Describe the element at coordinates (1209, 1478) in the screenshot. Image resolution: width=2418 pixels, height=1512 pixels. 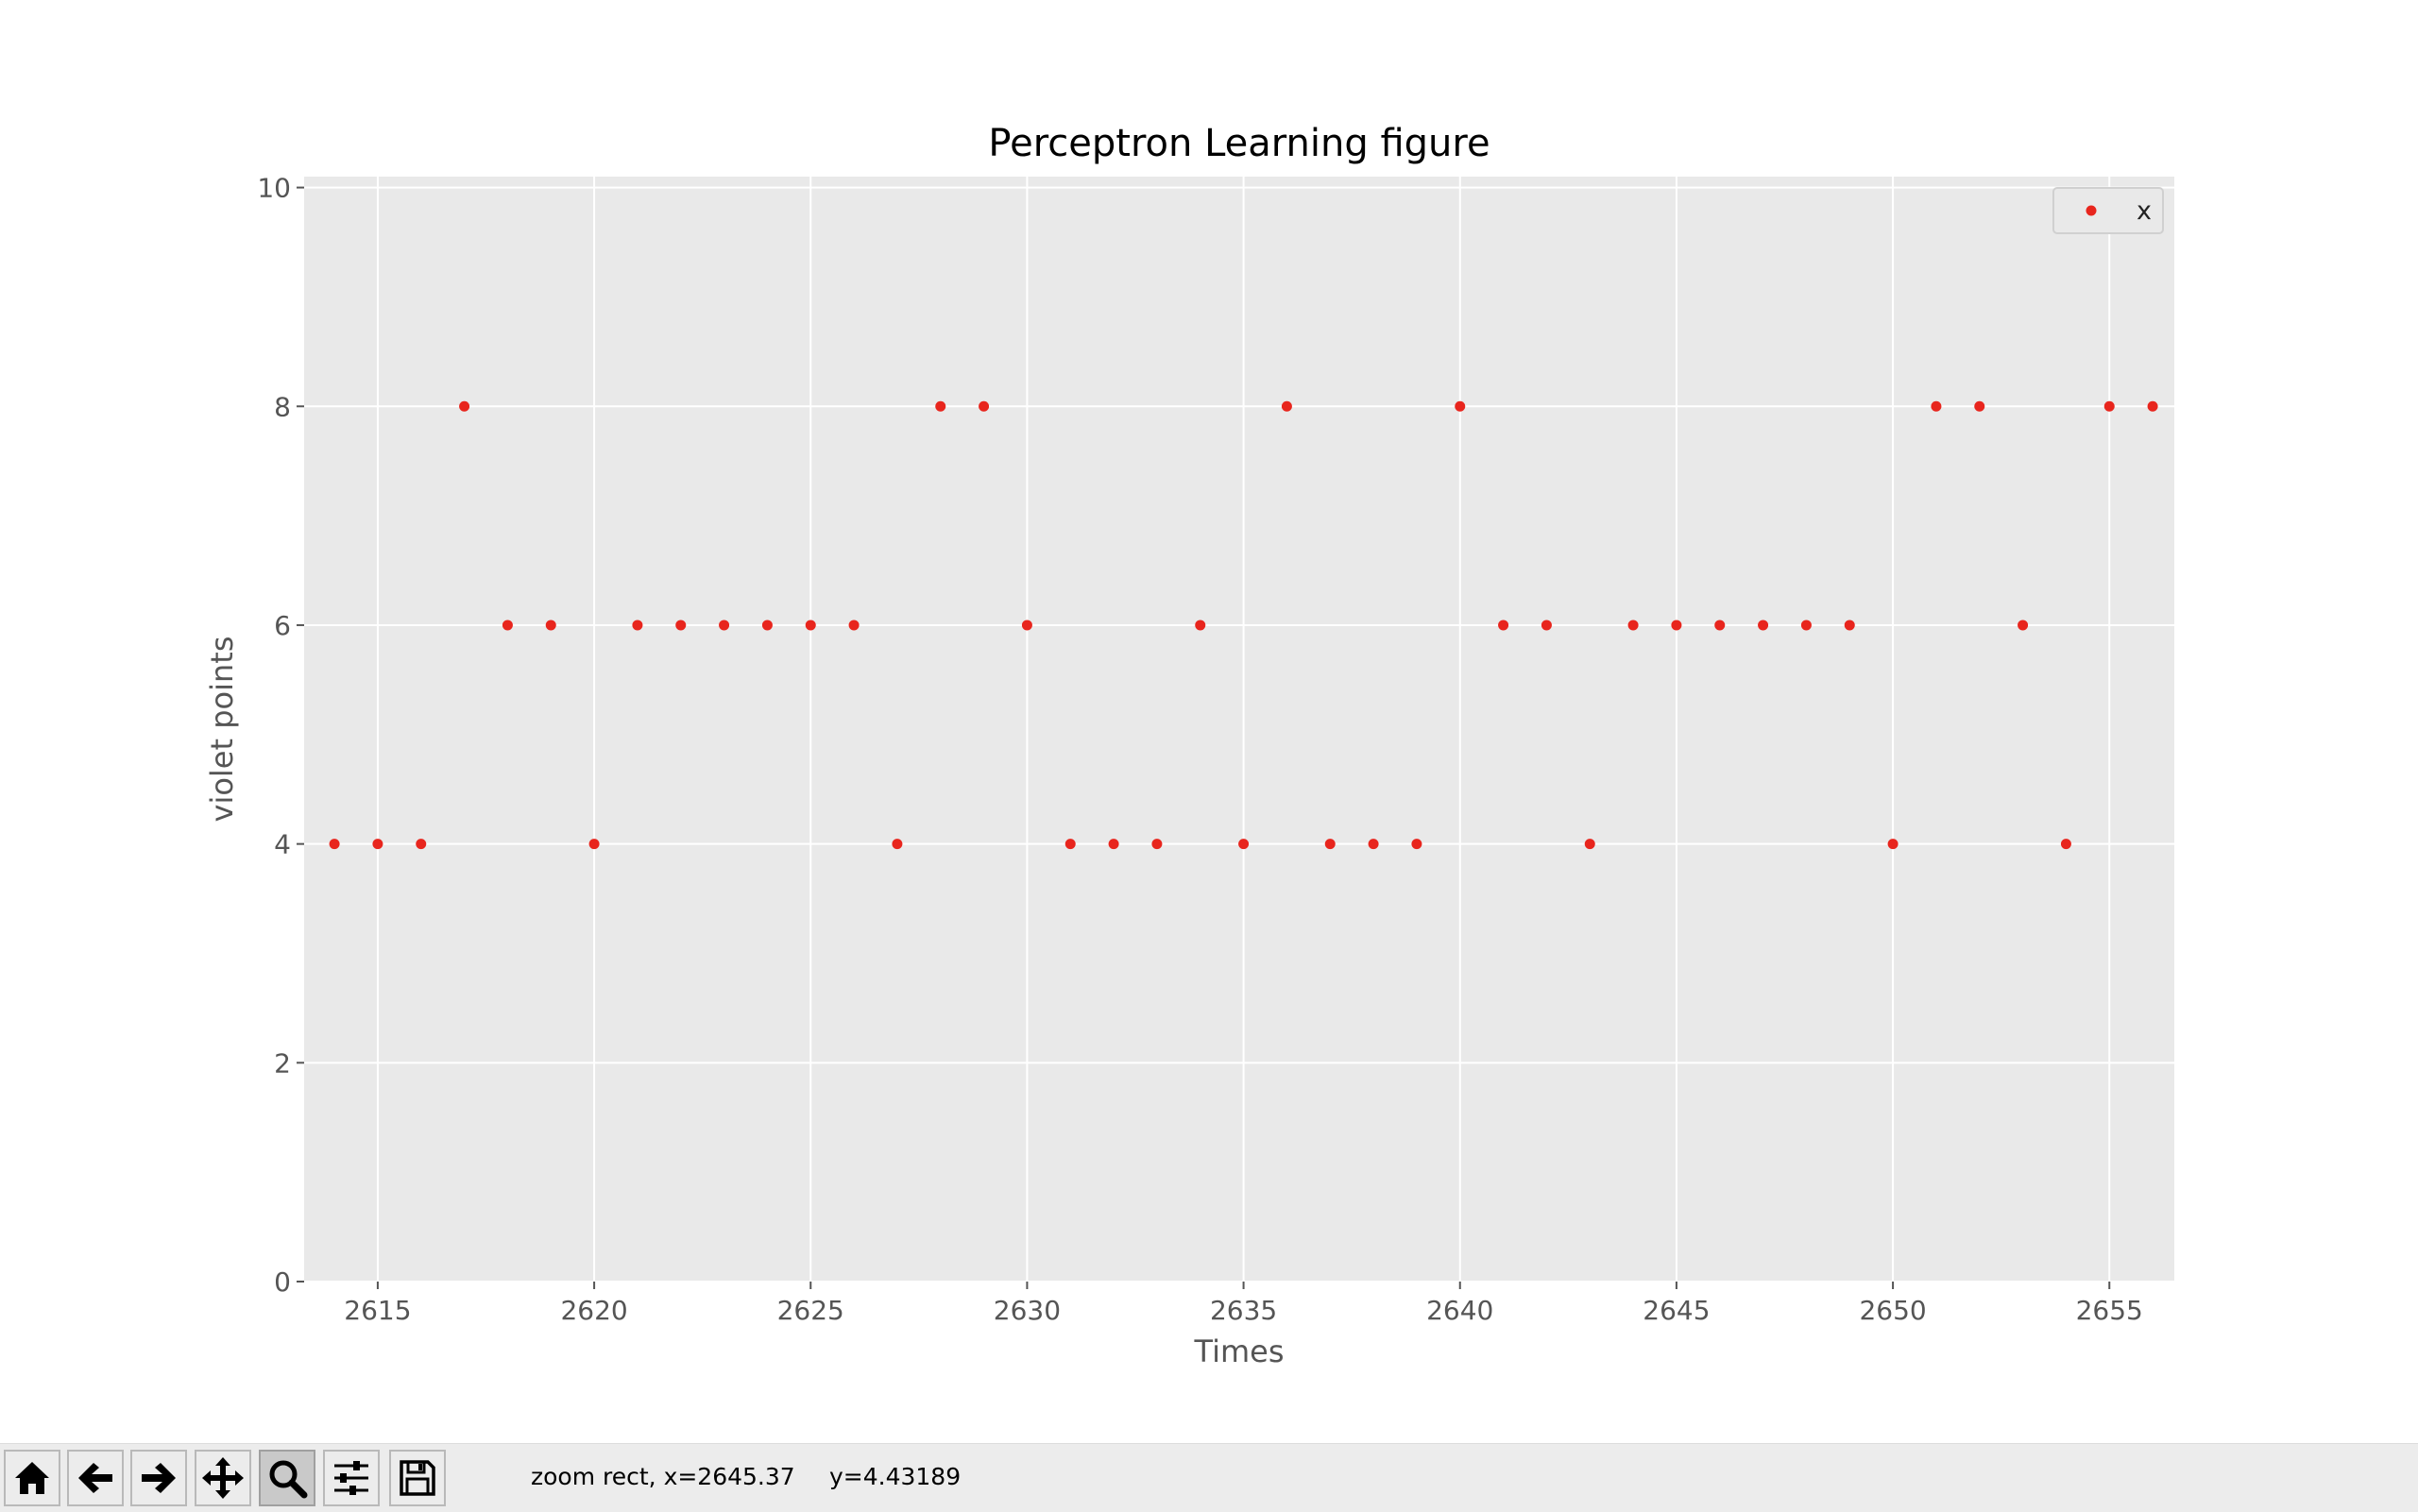
I see `navigation-toolbar: zoom rect, x=2645.37 y=4.43189` at that location.